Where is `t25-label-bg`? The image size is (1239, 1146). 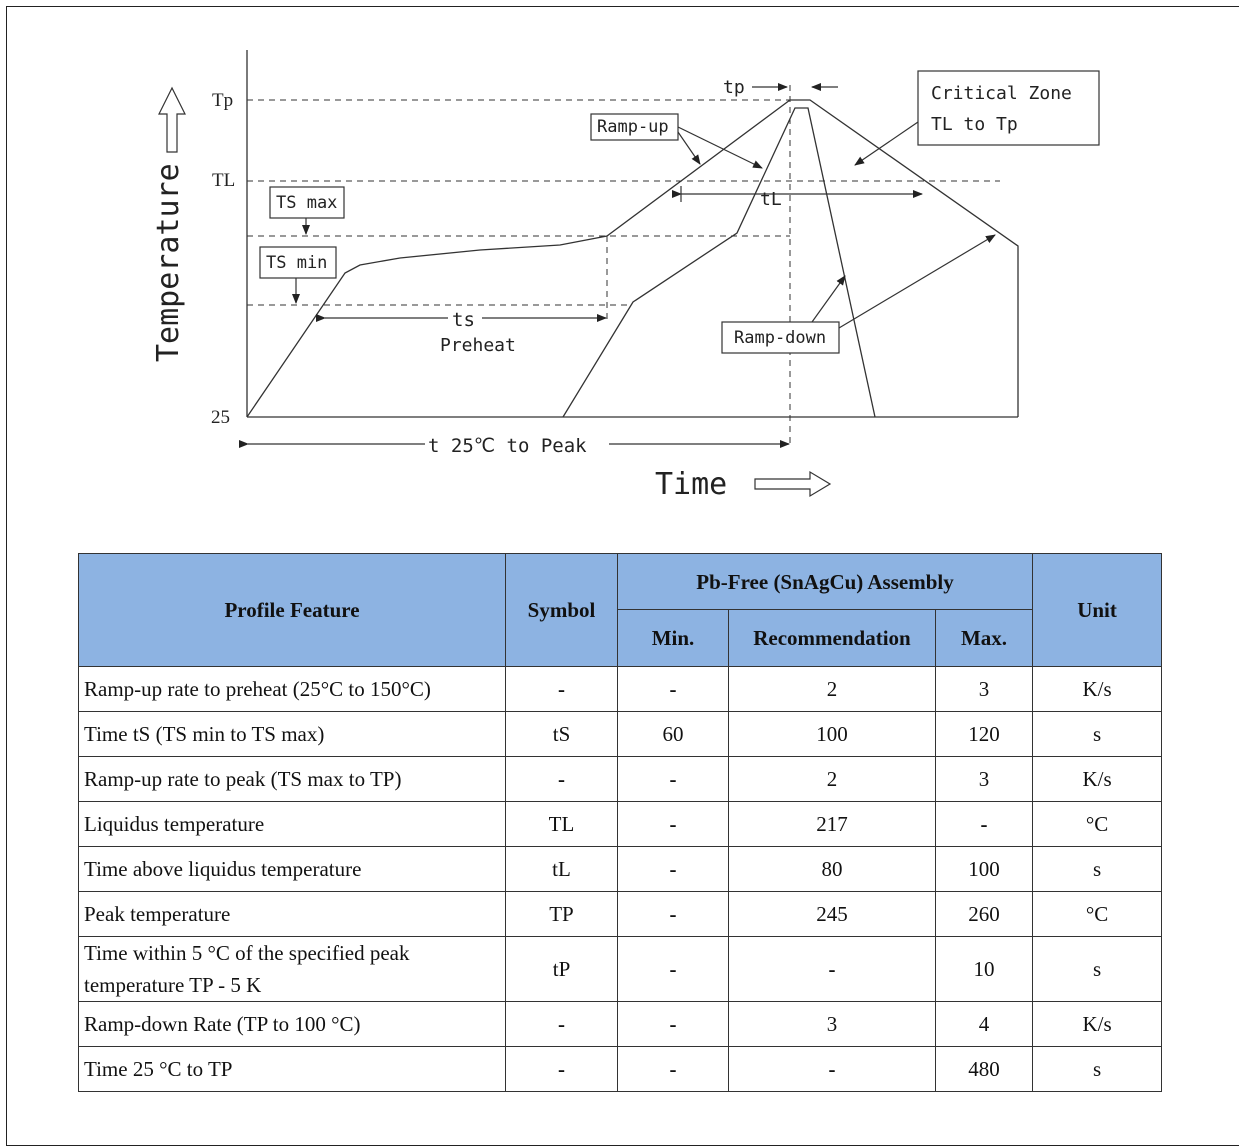
t25-label-bg is located at coordinates (517, 444).